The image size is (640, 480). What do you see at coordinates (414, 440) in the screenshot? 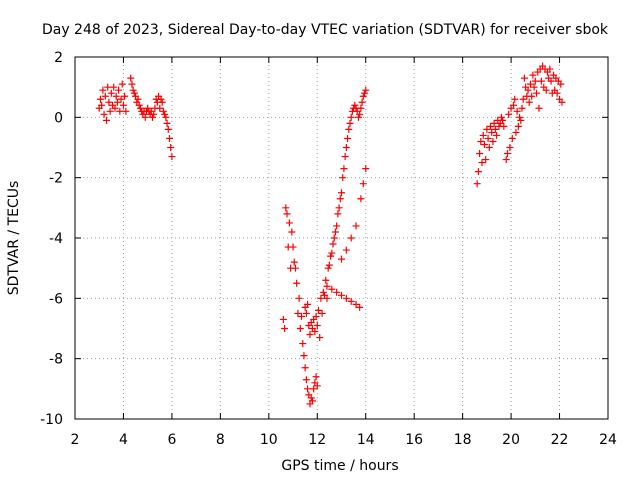
I see `x-tick-label: 16` at bounding box center [414, 440].